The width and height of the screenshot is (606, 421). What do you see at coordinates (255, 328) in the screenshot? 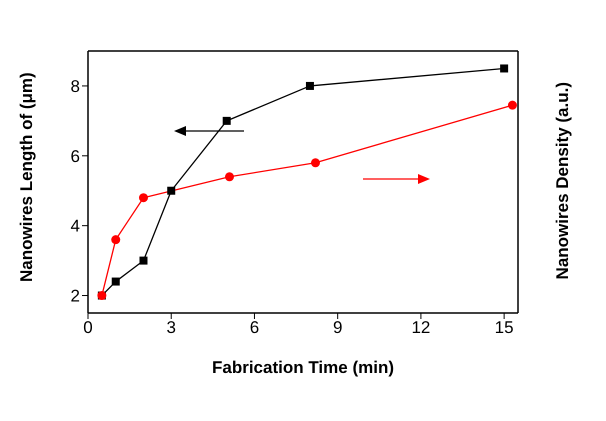
I see `x-tick-label: 6` at bounding box center [255, 328].